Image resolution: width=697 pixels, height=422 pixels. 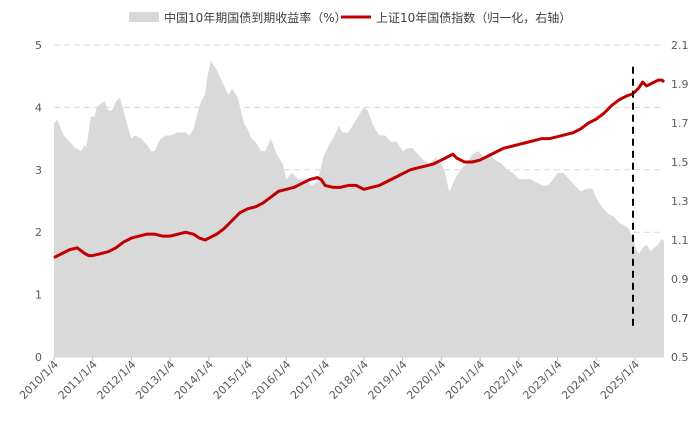 I want to click on y-right-tick-label-0: 0.5, so click(x=680, y=357).